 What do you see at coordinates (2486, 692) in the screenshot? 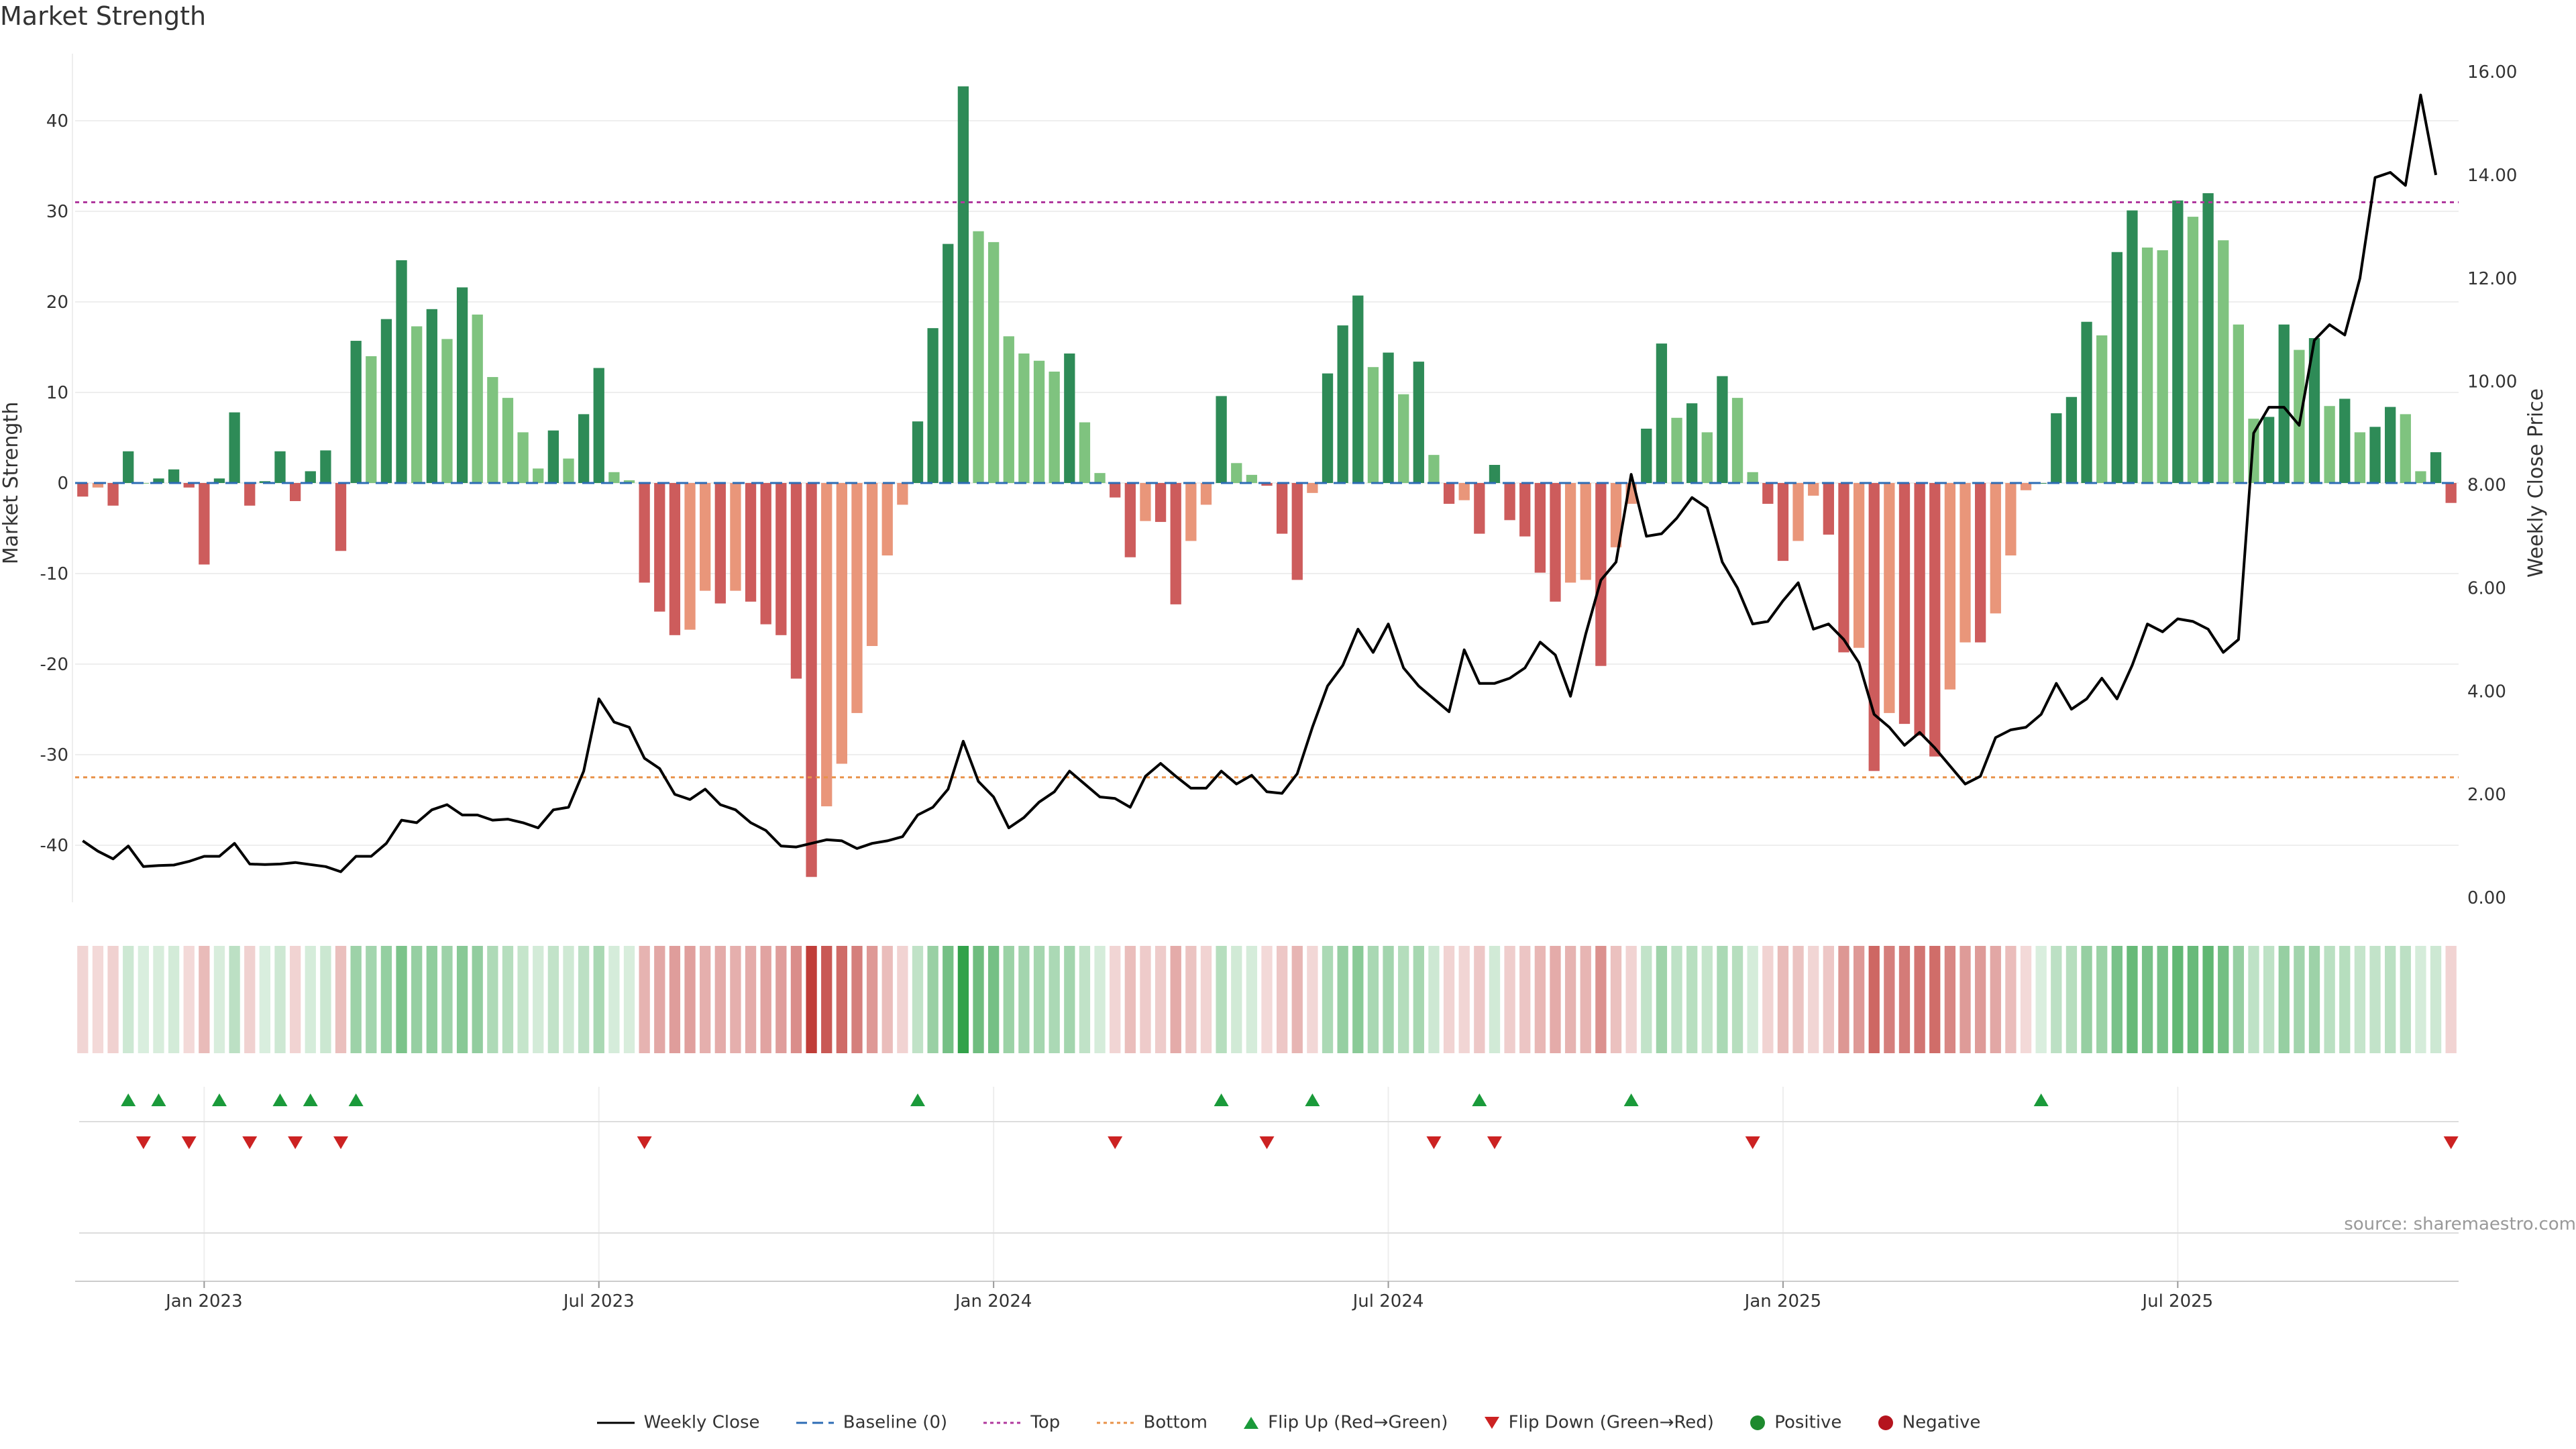
I see `y-right-tick-label: 4.00` at bounding box center [2486, 692].